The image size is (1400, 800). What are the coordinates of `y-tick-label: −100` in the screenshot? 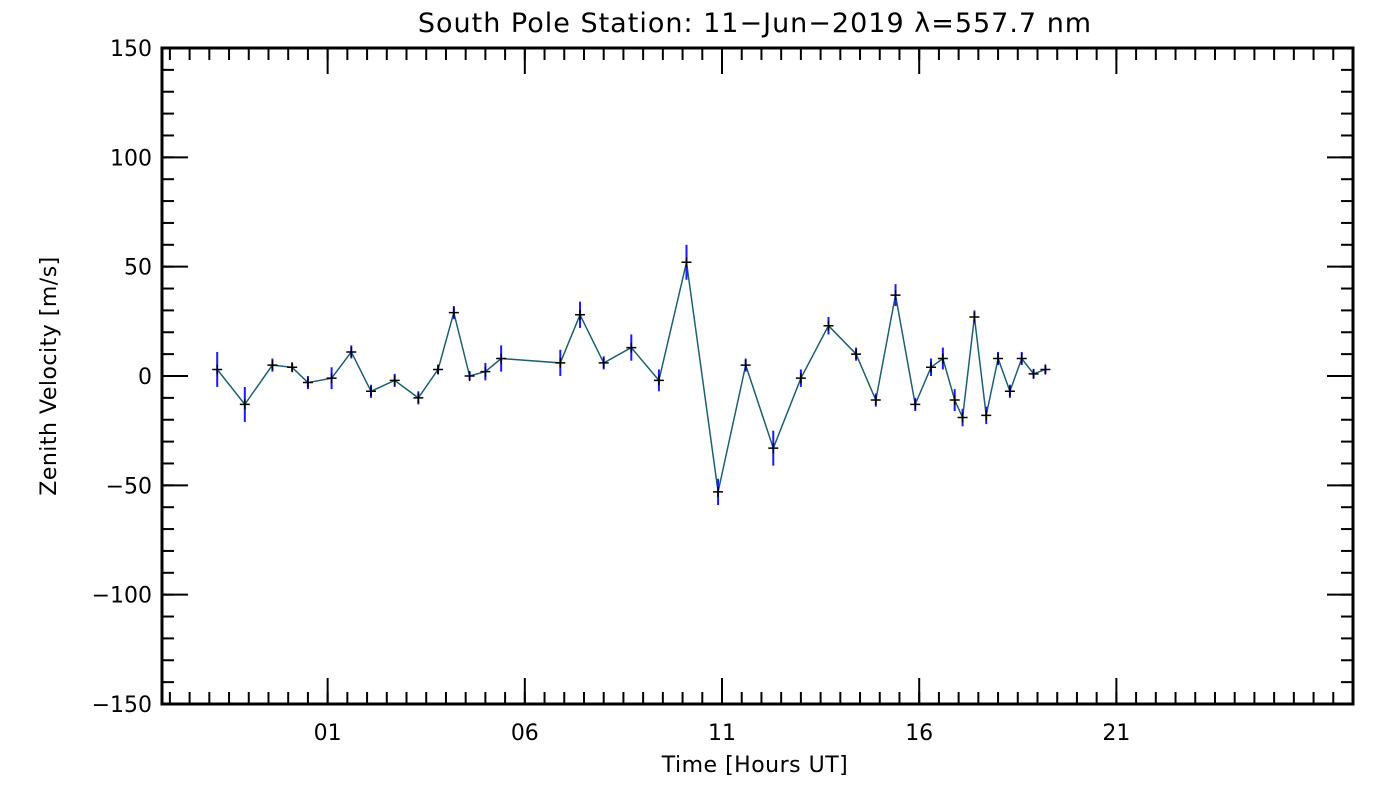 It's located at (122, 596).